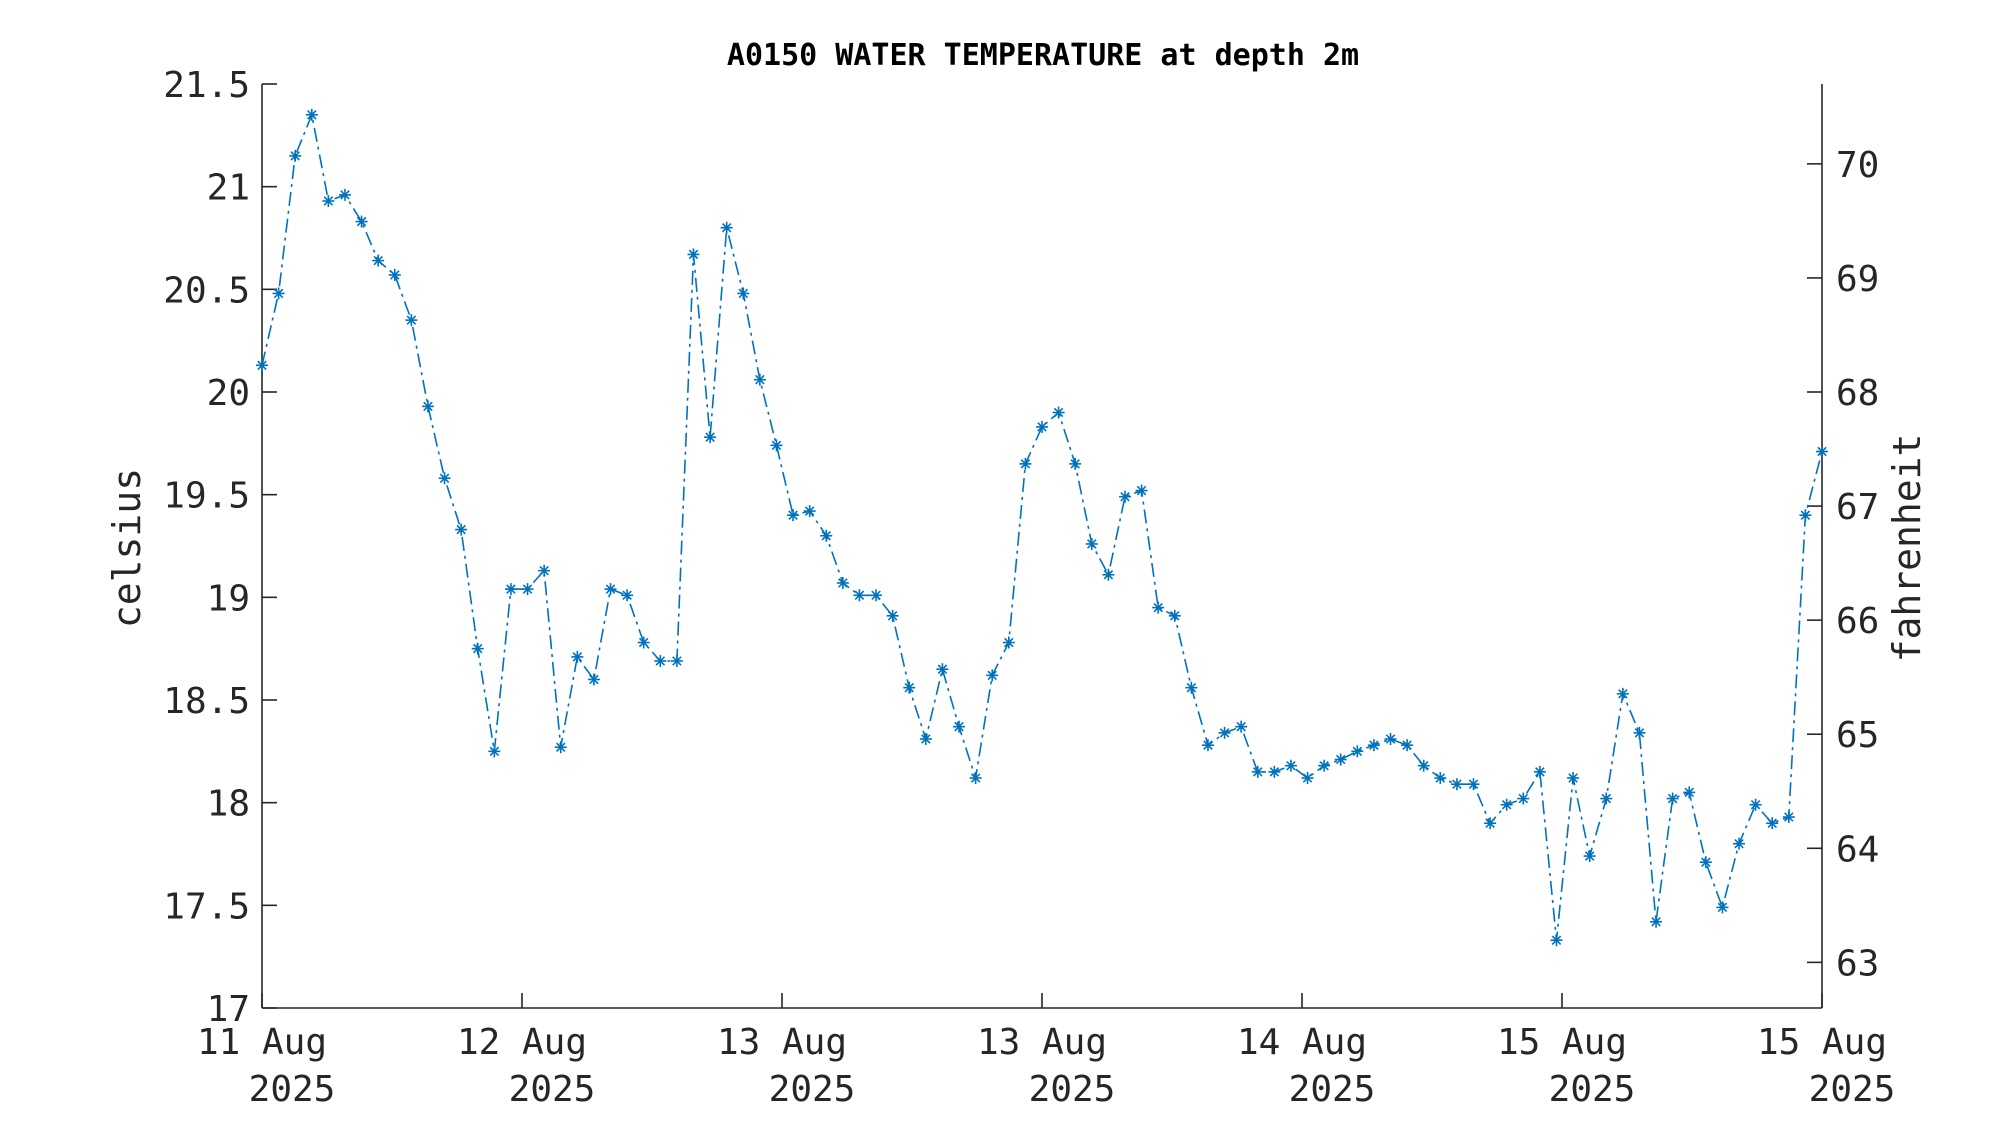 This screenshot has width=2000, height=1125. What do you see at coordinates (127, 548) in the screenshot?
I see `y-axis-label-left: celsius` at bounding box center [127, 548].